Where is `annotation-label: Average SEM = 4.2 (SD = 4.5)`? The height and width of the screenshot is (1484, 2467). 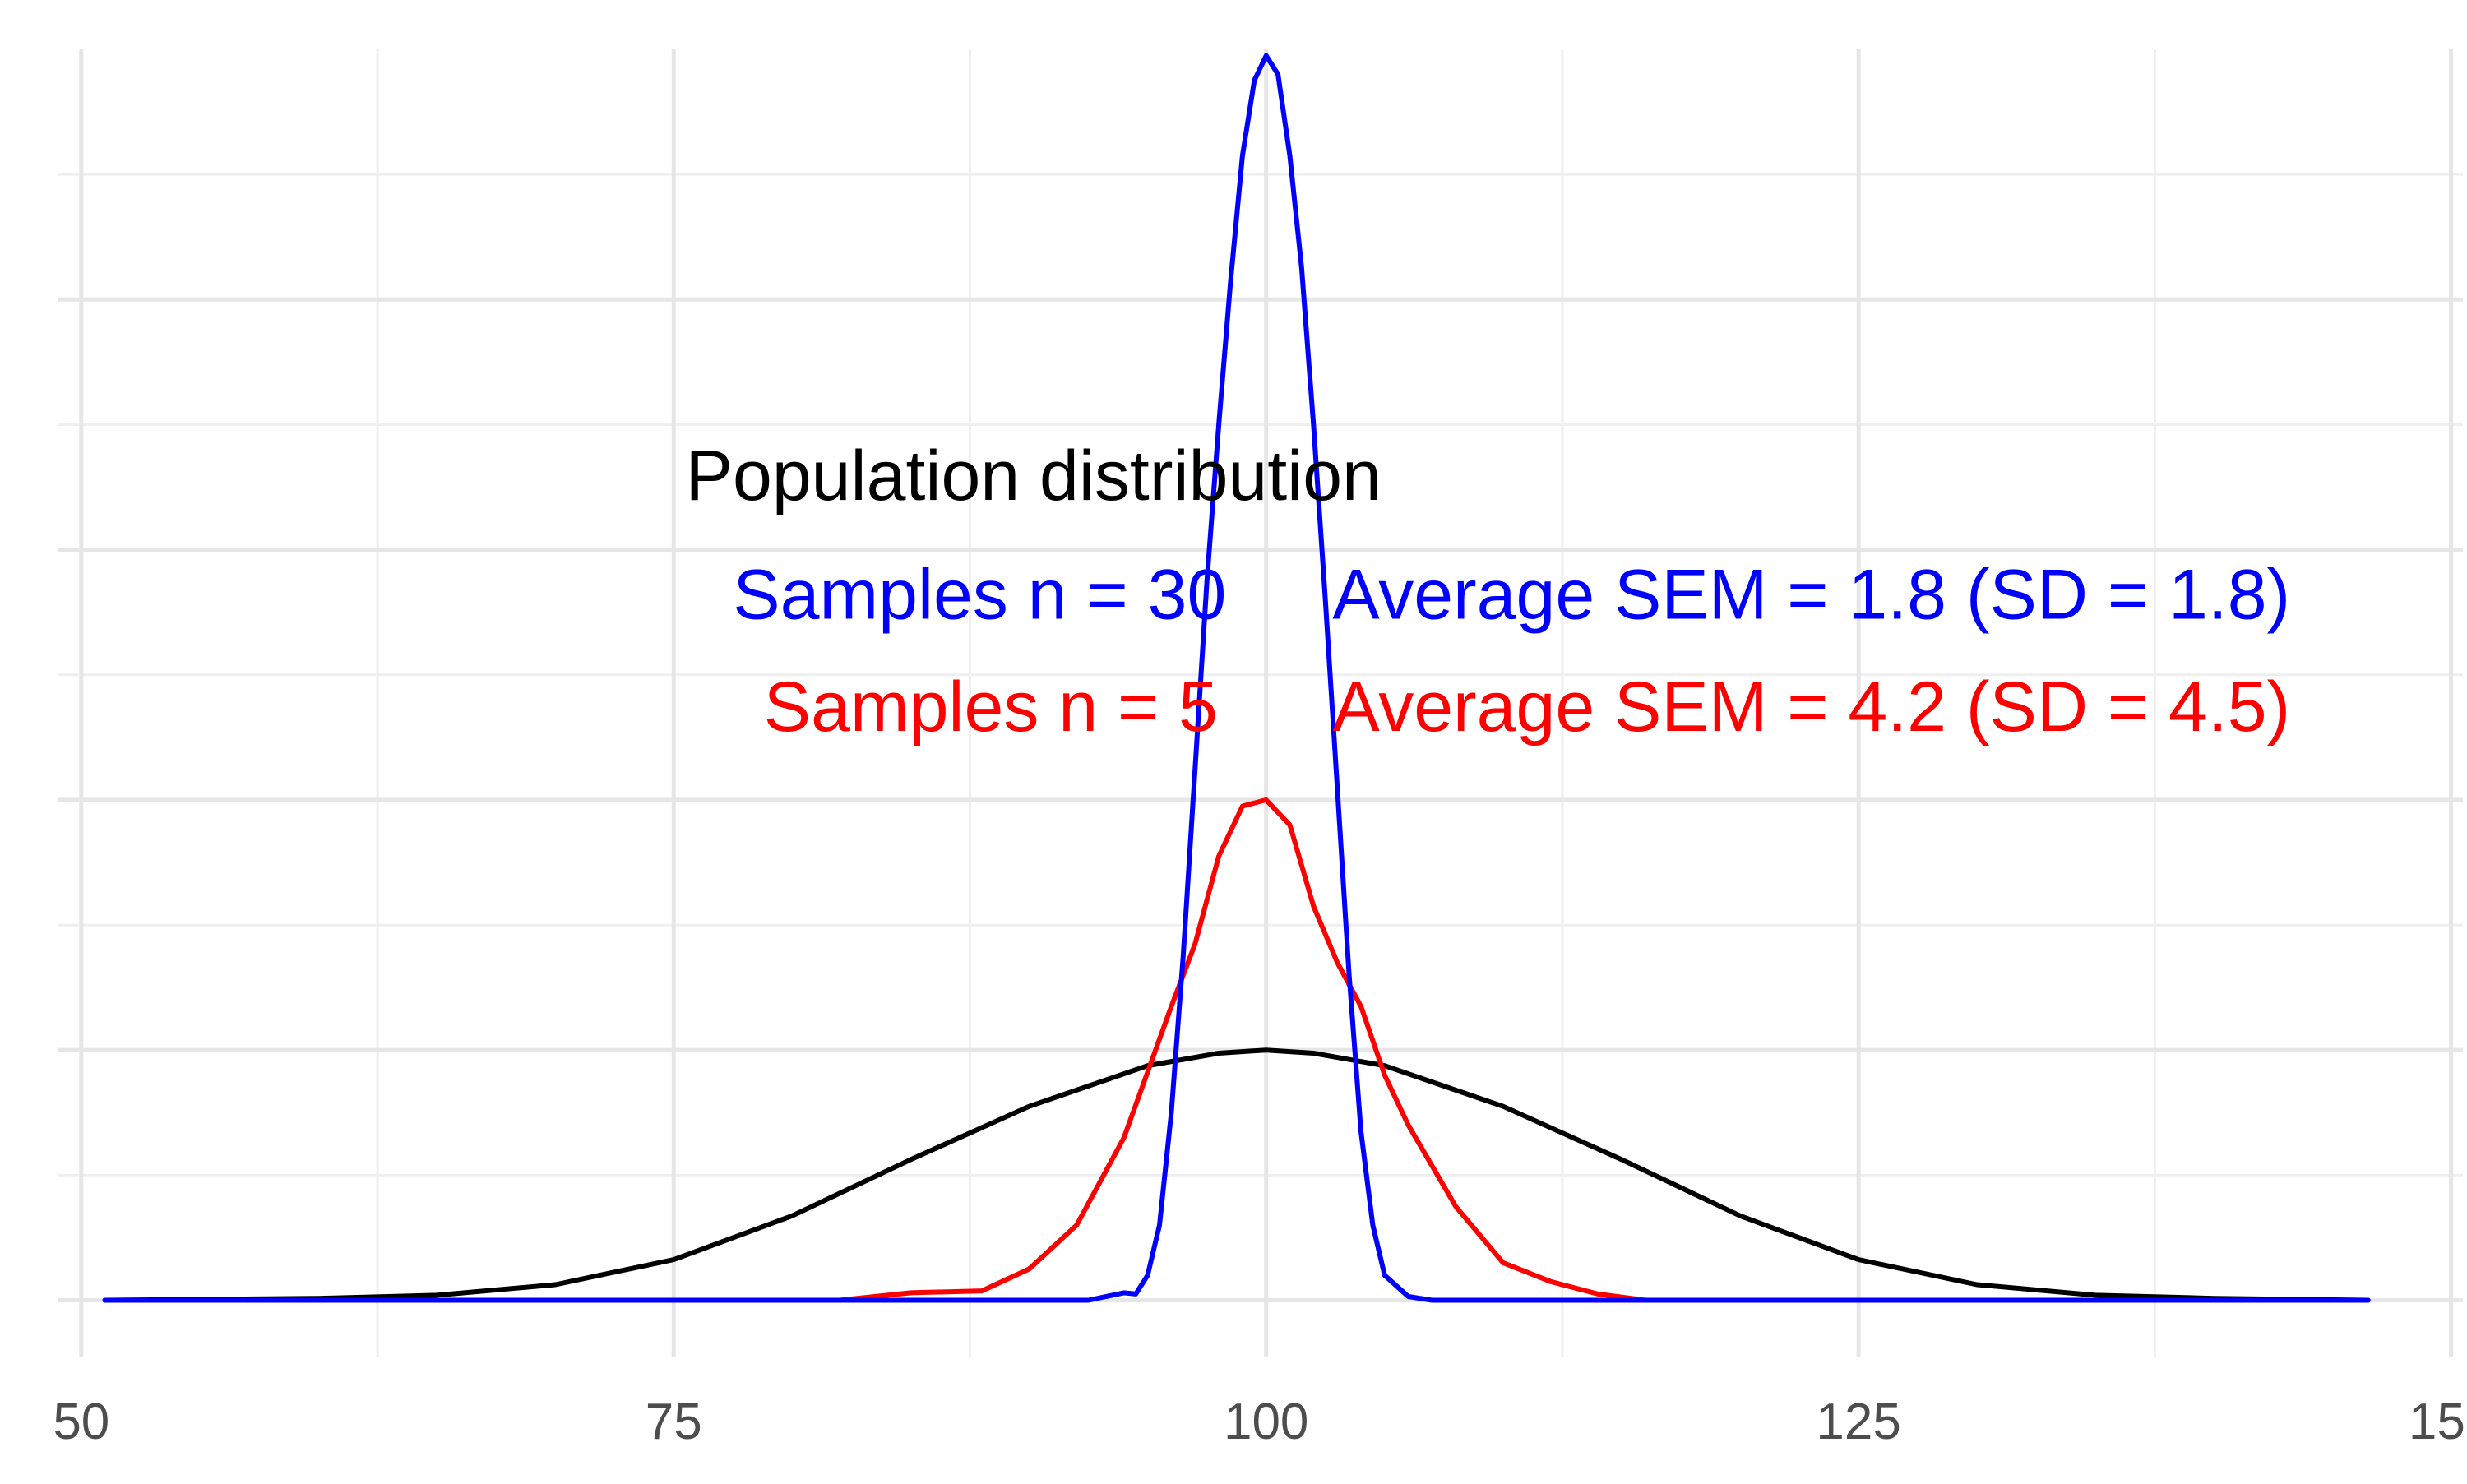
annotation-label: Average SEM = 4.2 (SD = 4.5) is located at coordinates (1811, 707).